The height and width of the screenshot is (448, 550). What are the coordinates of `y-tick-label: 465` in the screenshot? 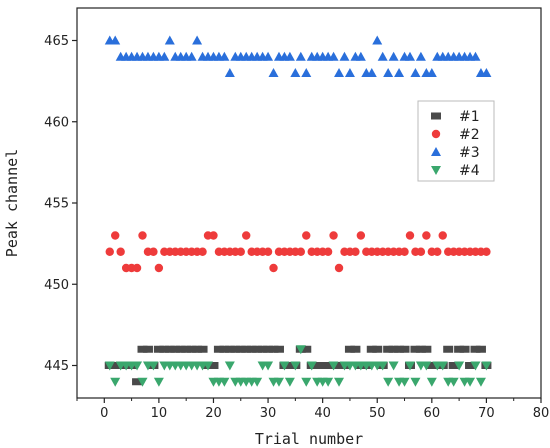 It's located at (56, 41).